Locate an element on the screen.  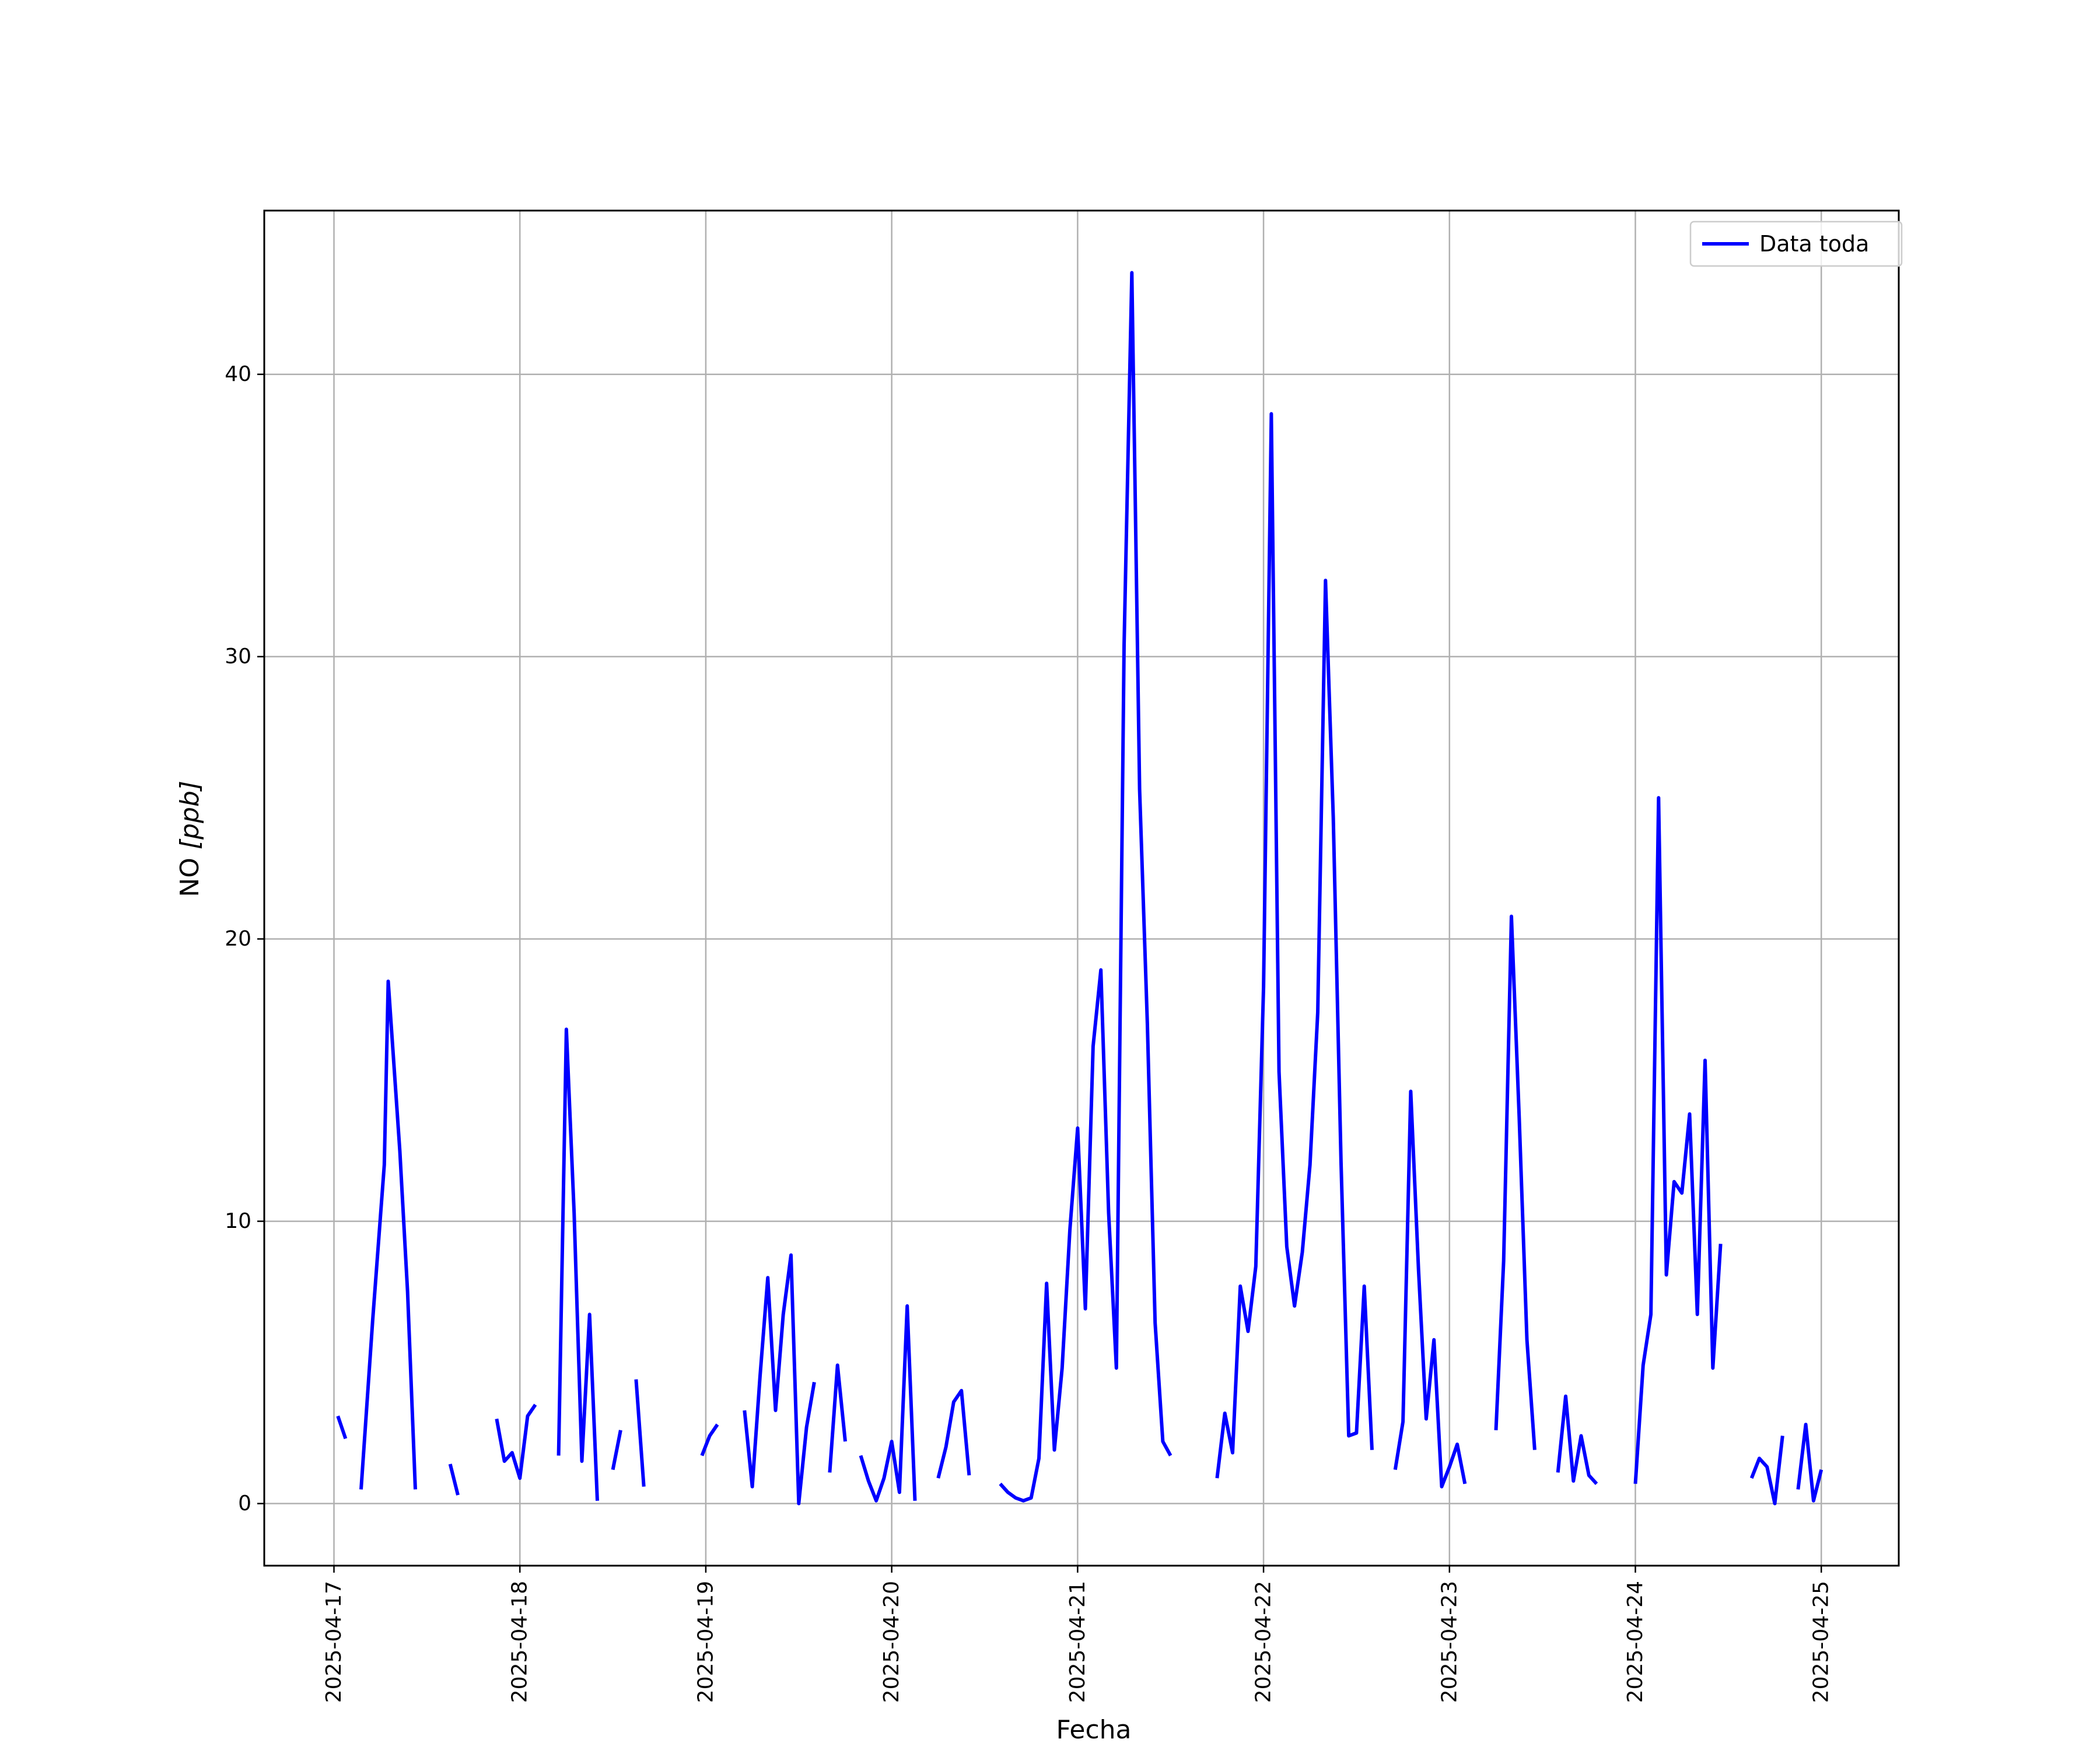
y-axis-label-text: NO is located at coordinates (190, 873).